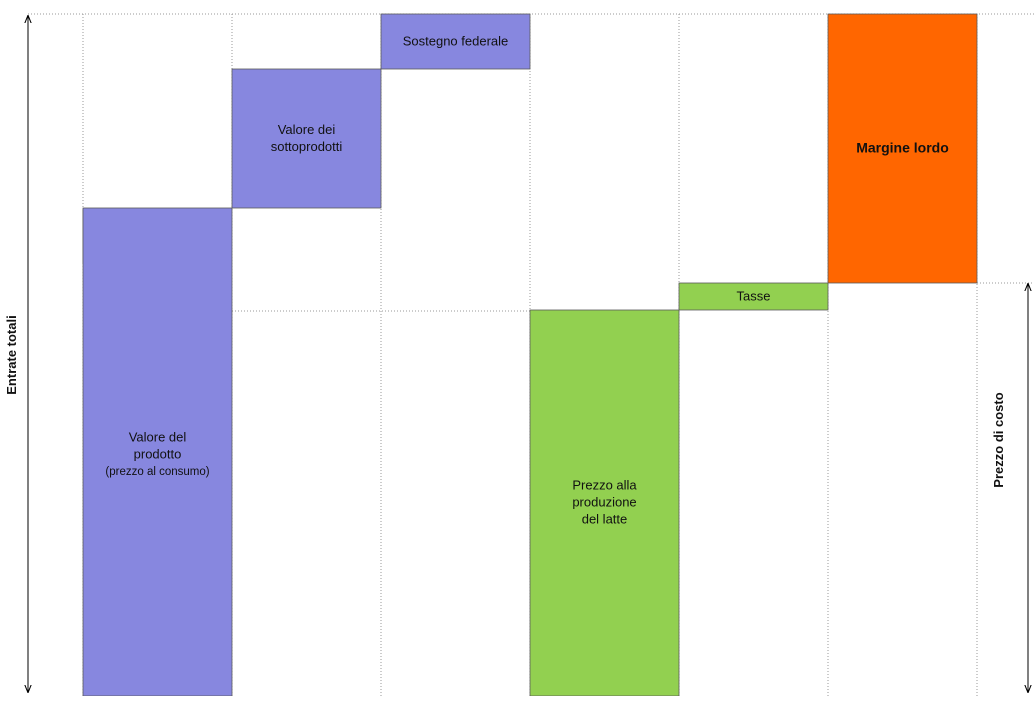 This screenshot has height=701, width=1034. Describe the element at coordinates (11, 354) in the screenshot. I see `total-revenue-label: Entrate totali` at that location.